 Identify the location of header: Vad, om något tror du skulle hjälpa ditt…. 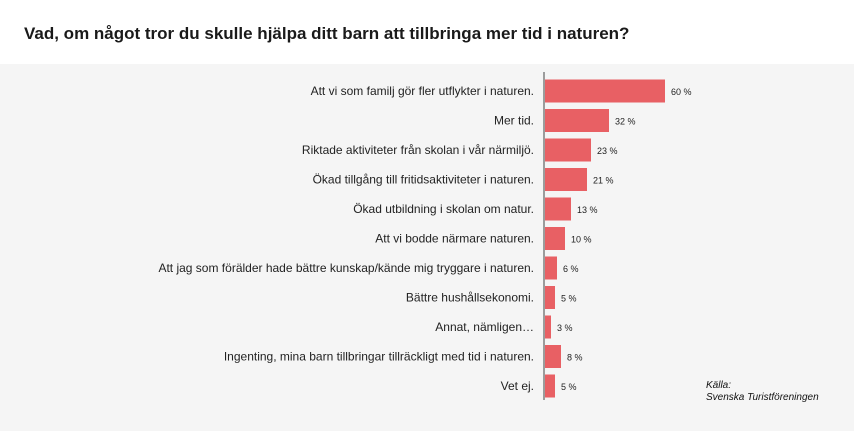
(427, 32).